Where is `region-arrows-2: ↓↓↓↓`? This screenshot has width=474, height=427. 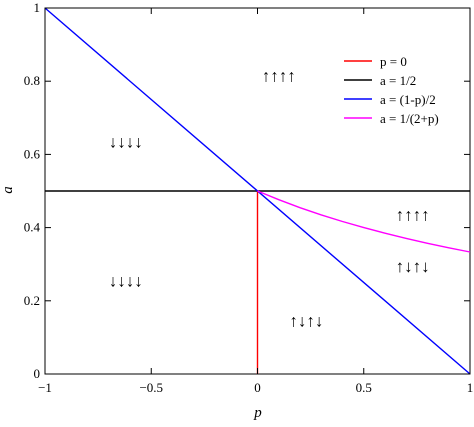 region-arrows-2: ↓↓↓↓ is located at coordinates (126, 141).